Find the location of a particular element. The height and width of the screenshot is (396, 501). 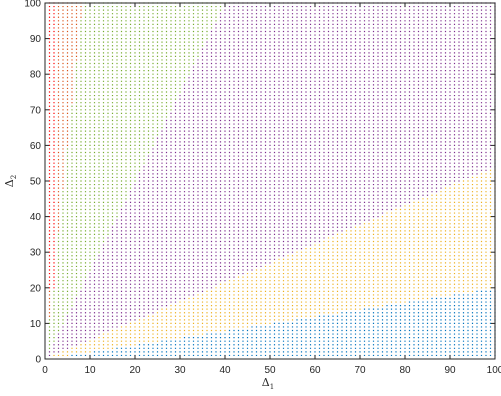

y-tick-label: 20 is located at coordinates (36, 288).